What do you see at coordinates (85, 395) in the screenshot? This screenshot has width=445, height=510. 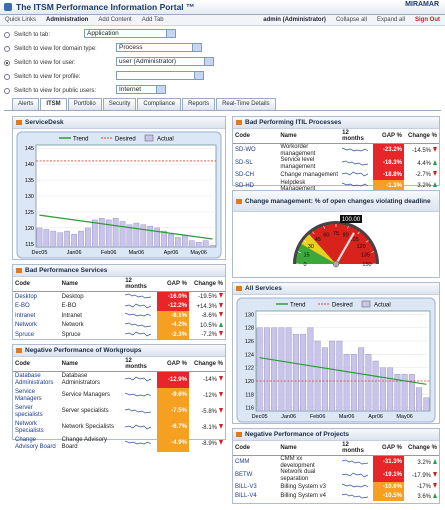 I see `name: Service Managers` at bounding box center [85, 395].